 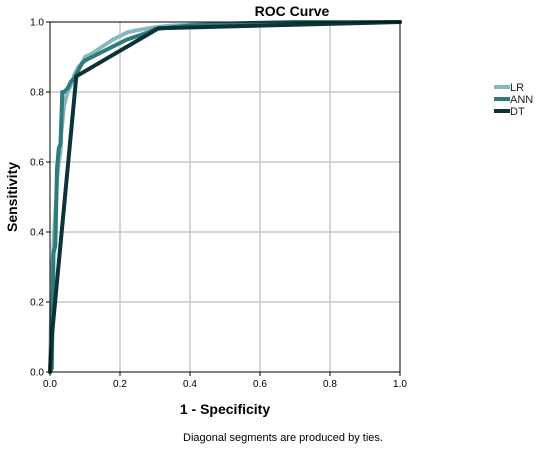 What do you see at coordinates (50, 384) in the screenshot?
I see `x-tick-label: 0.0` at bounding box center [50, 384].